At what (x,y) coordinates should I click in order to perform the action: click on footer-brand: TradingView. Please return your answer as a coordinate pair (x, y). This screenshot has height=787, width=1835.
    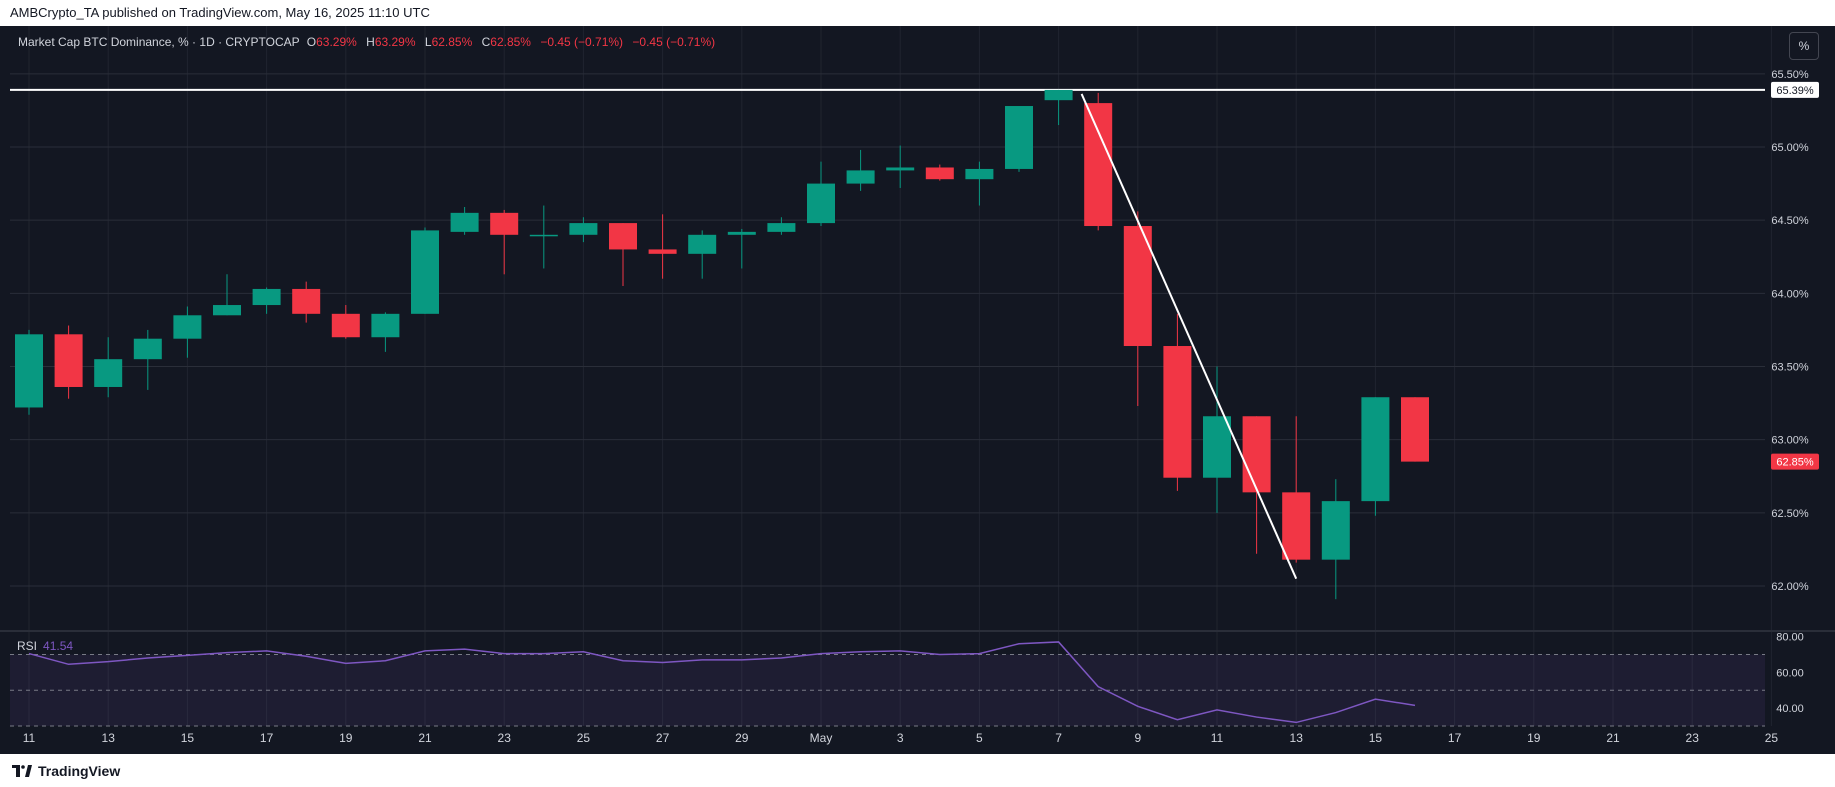
    Looking at the image, I should click on (917, 770).